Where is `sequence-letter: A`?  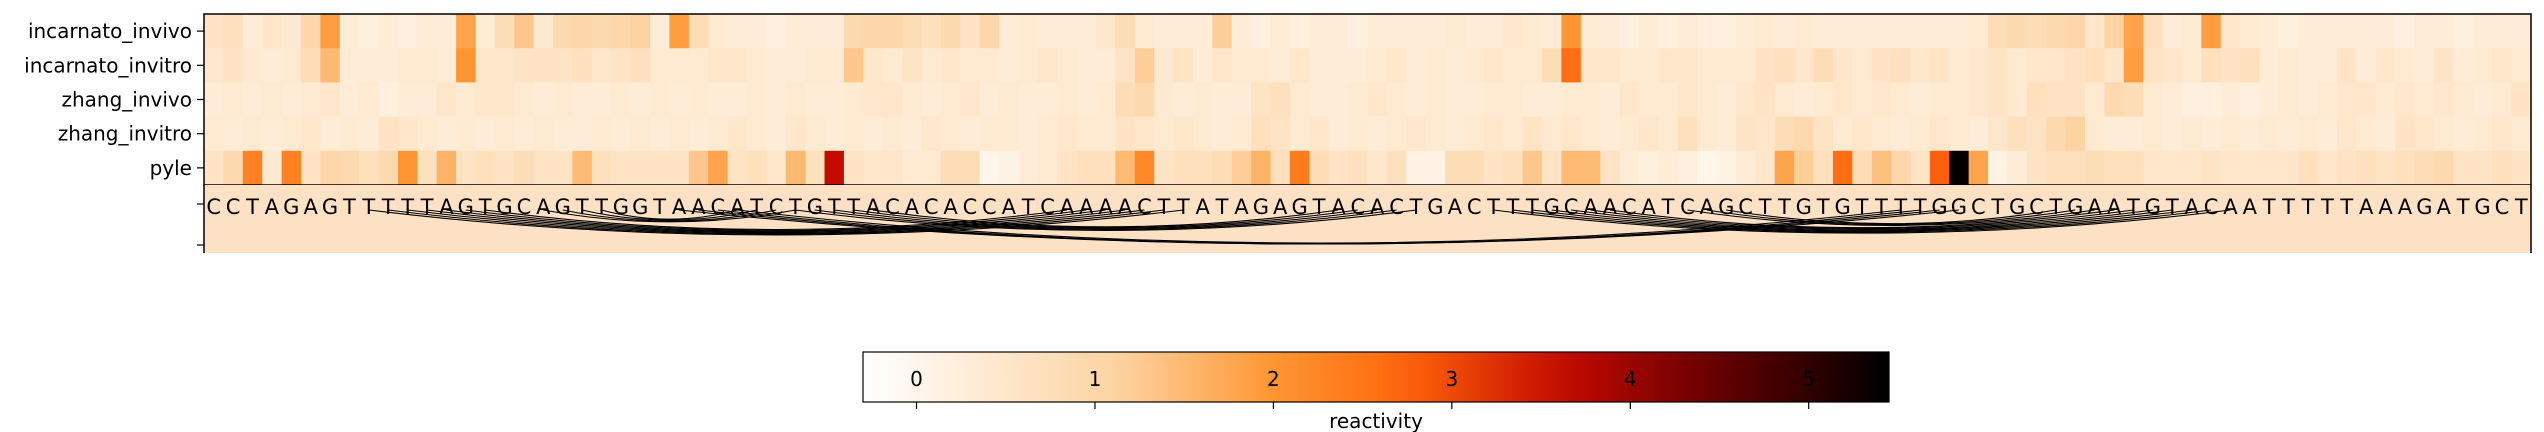
sequence-letter: A is located at coordinates (679, 207).